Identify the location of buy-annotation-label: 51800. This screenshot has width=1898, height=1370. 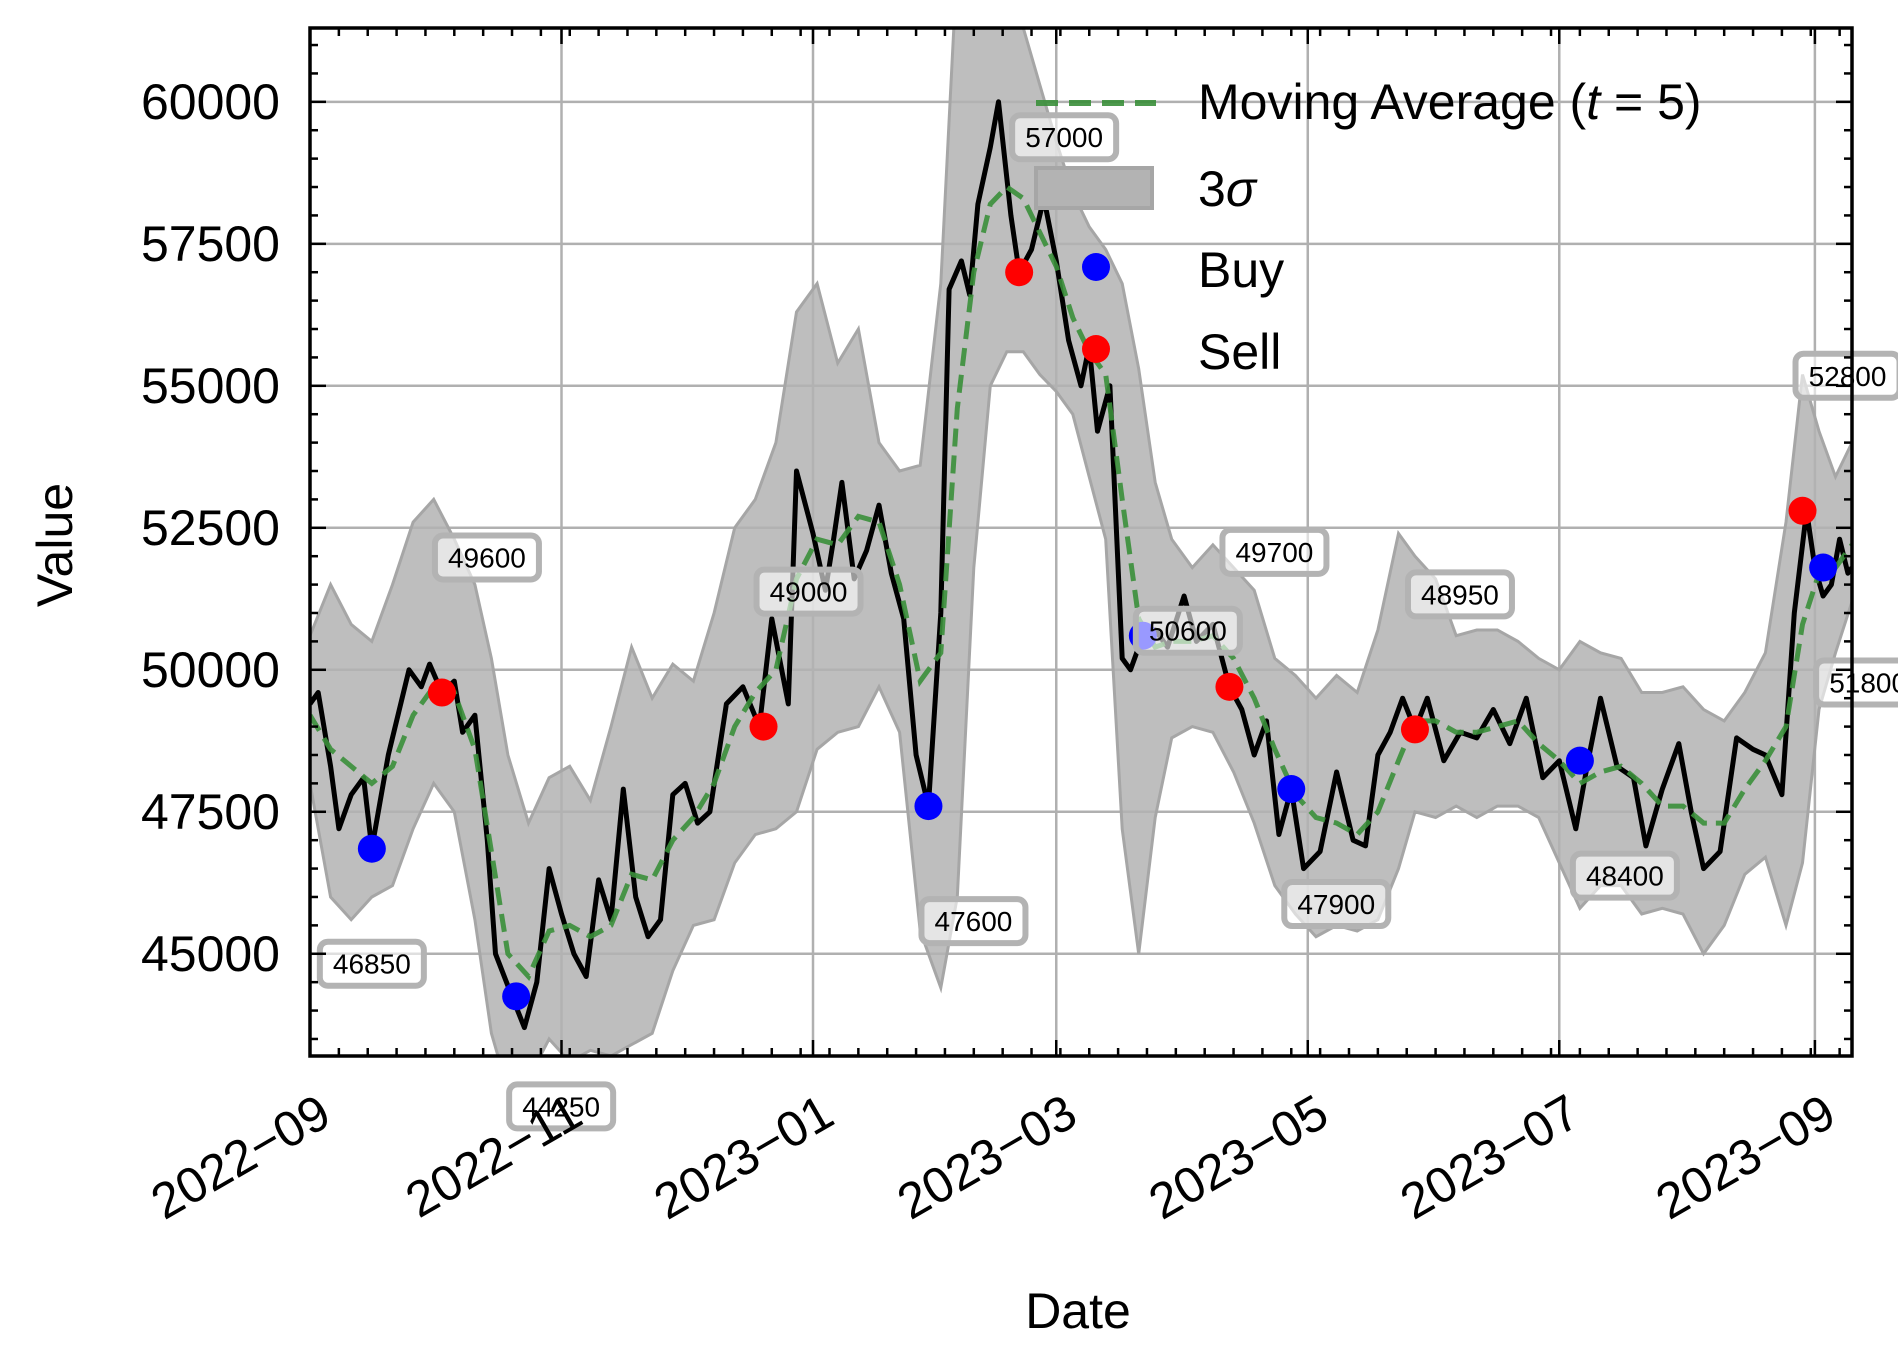
(1863, 683).